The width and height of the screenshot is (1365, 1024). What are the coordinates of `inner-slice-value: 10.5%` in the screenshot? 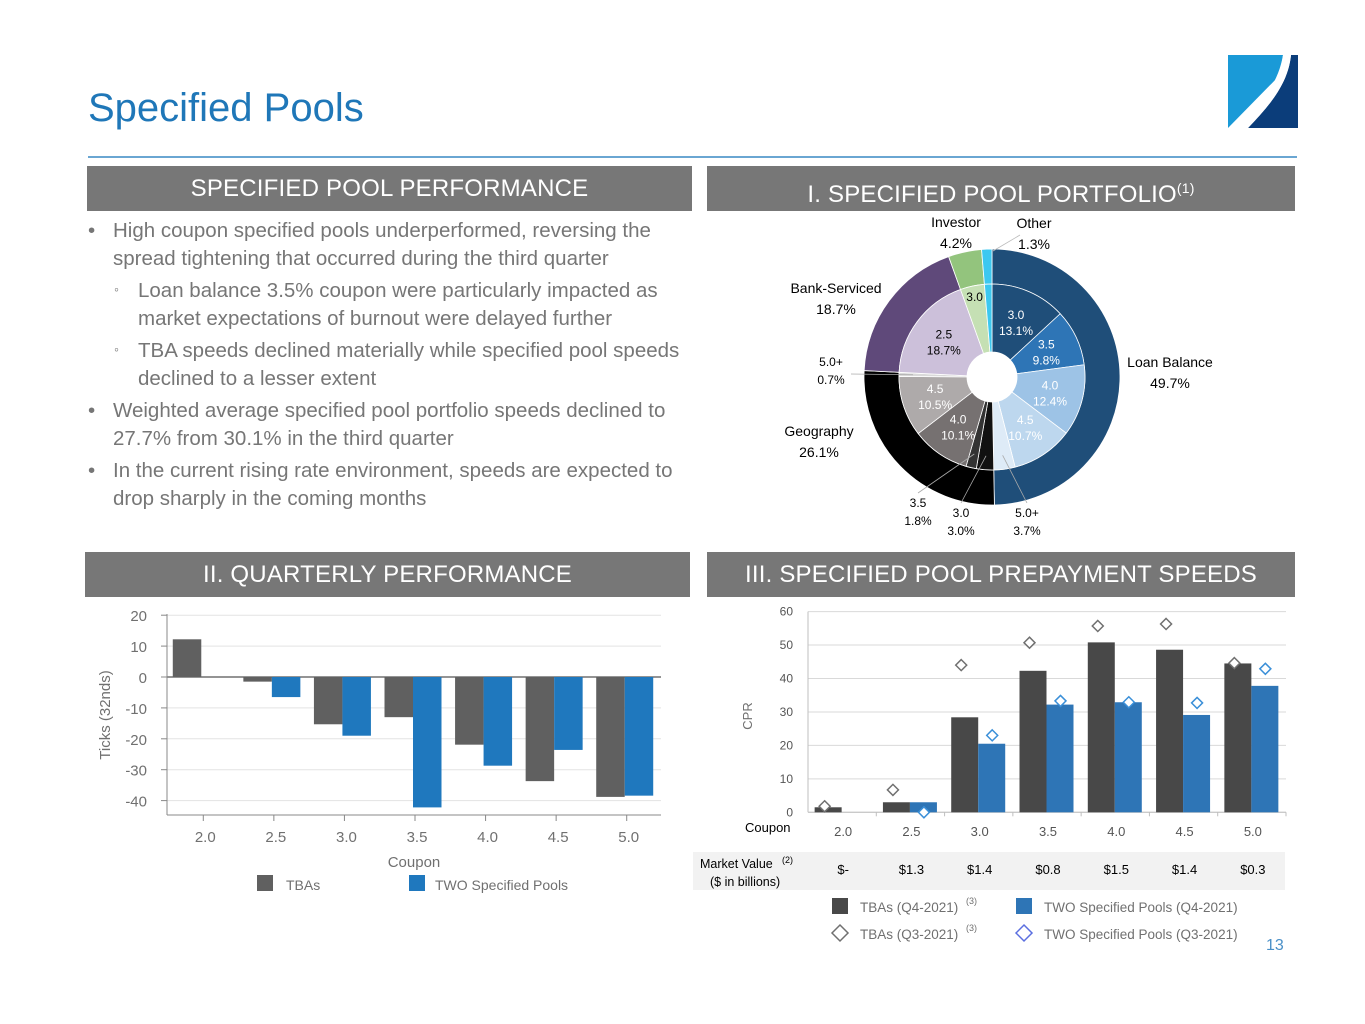 It's located at (935, 405).